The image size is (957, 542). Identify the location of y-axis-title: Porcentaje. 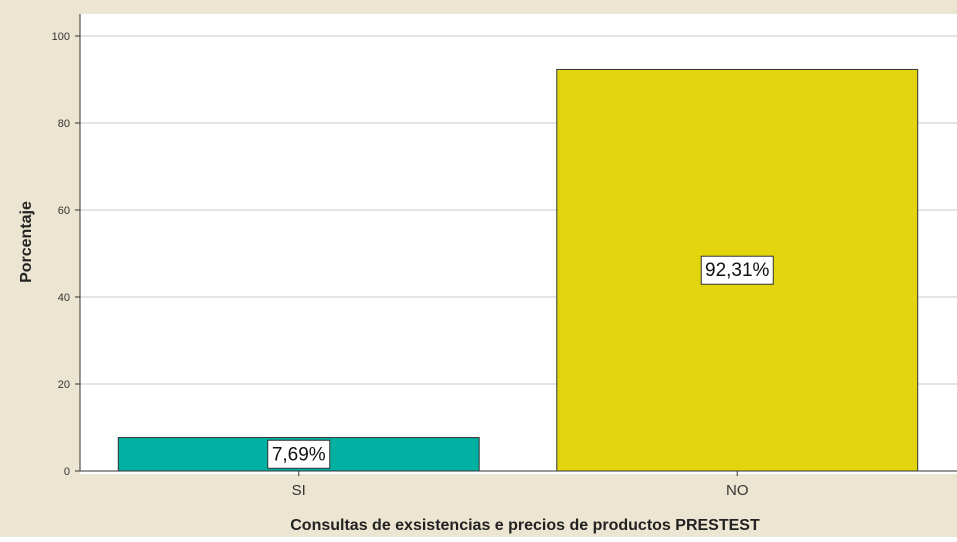
(26, 242).